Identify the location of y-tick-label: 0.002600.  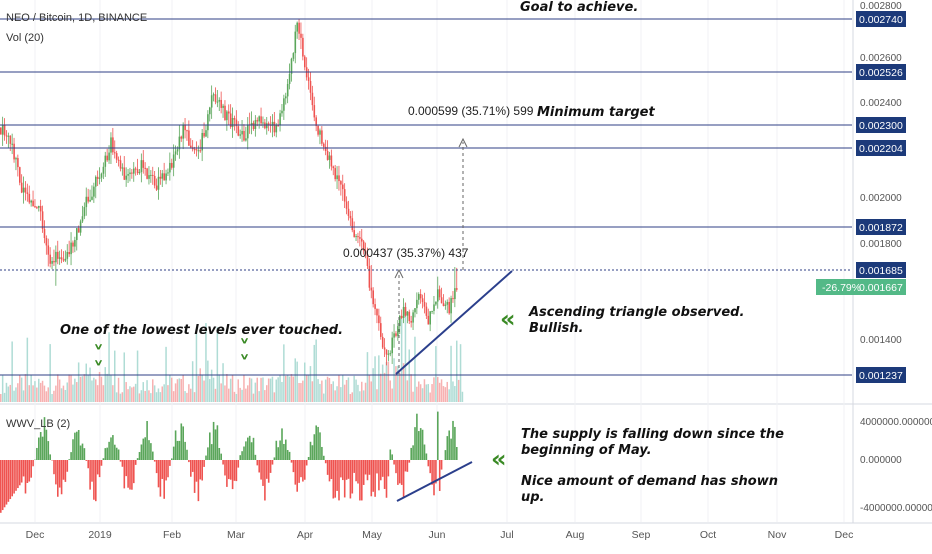
(881, 58).